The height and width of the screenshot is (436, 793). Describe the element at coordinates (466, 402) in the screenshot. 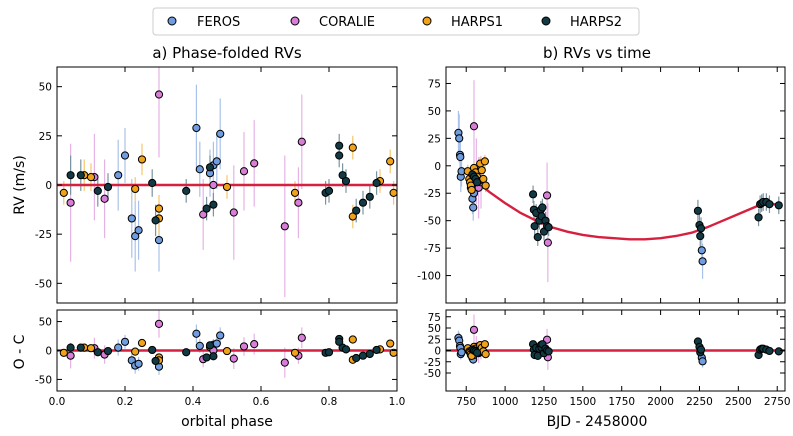

I see `time_oc-xtick-label: 750` at that location.